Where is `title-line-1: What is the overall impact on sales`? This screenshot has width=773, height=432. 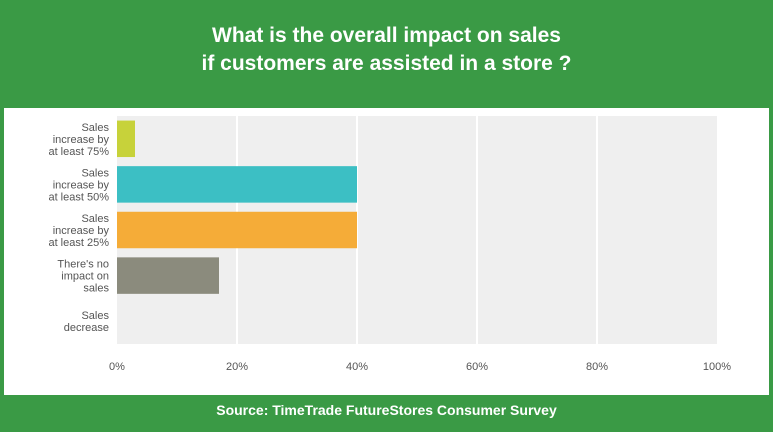
title-line-1: What is the overall impact on sales is located at coordinates (386, 35).